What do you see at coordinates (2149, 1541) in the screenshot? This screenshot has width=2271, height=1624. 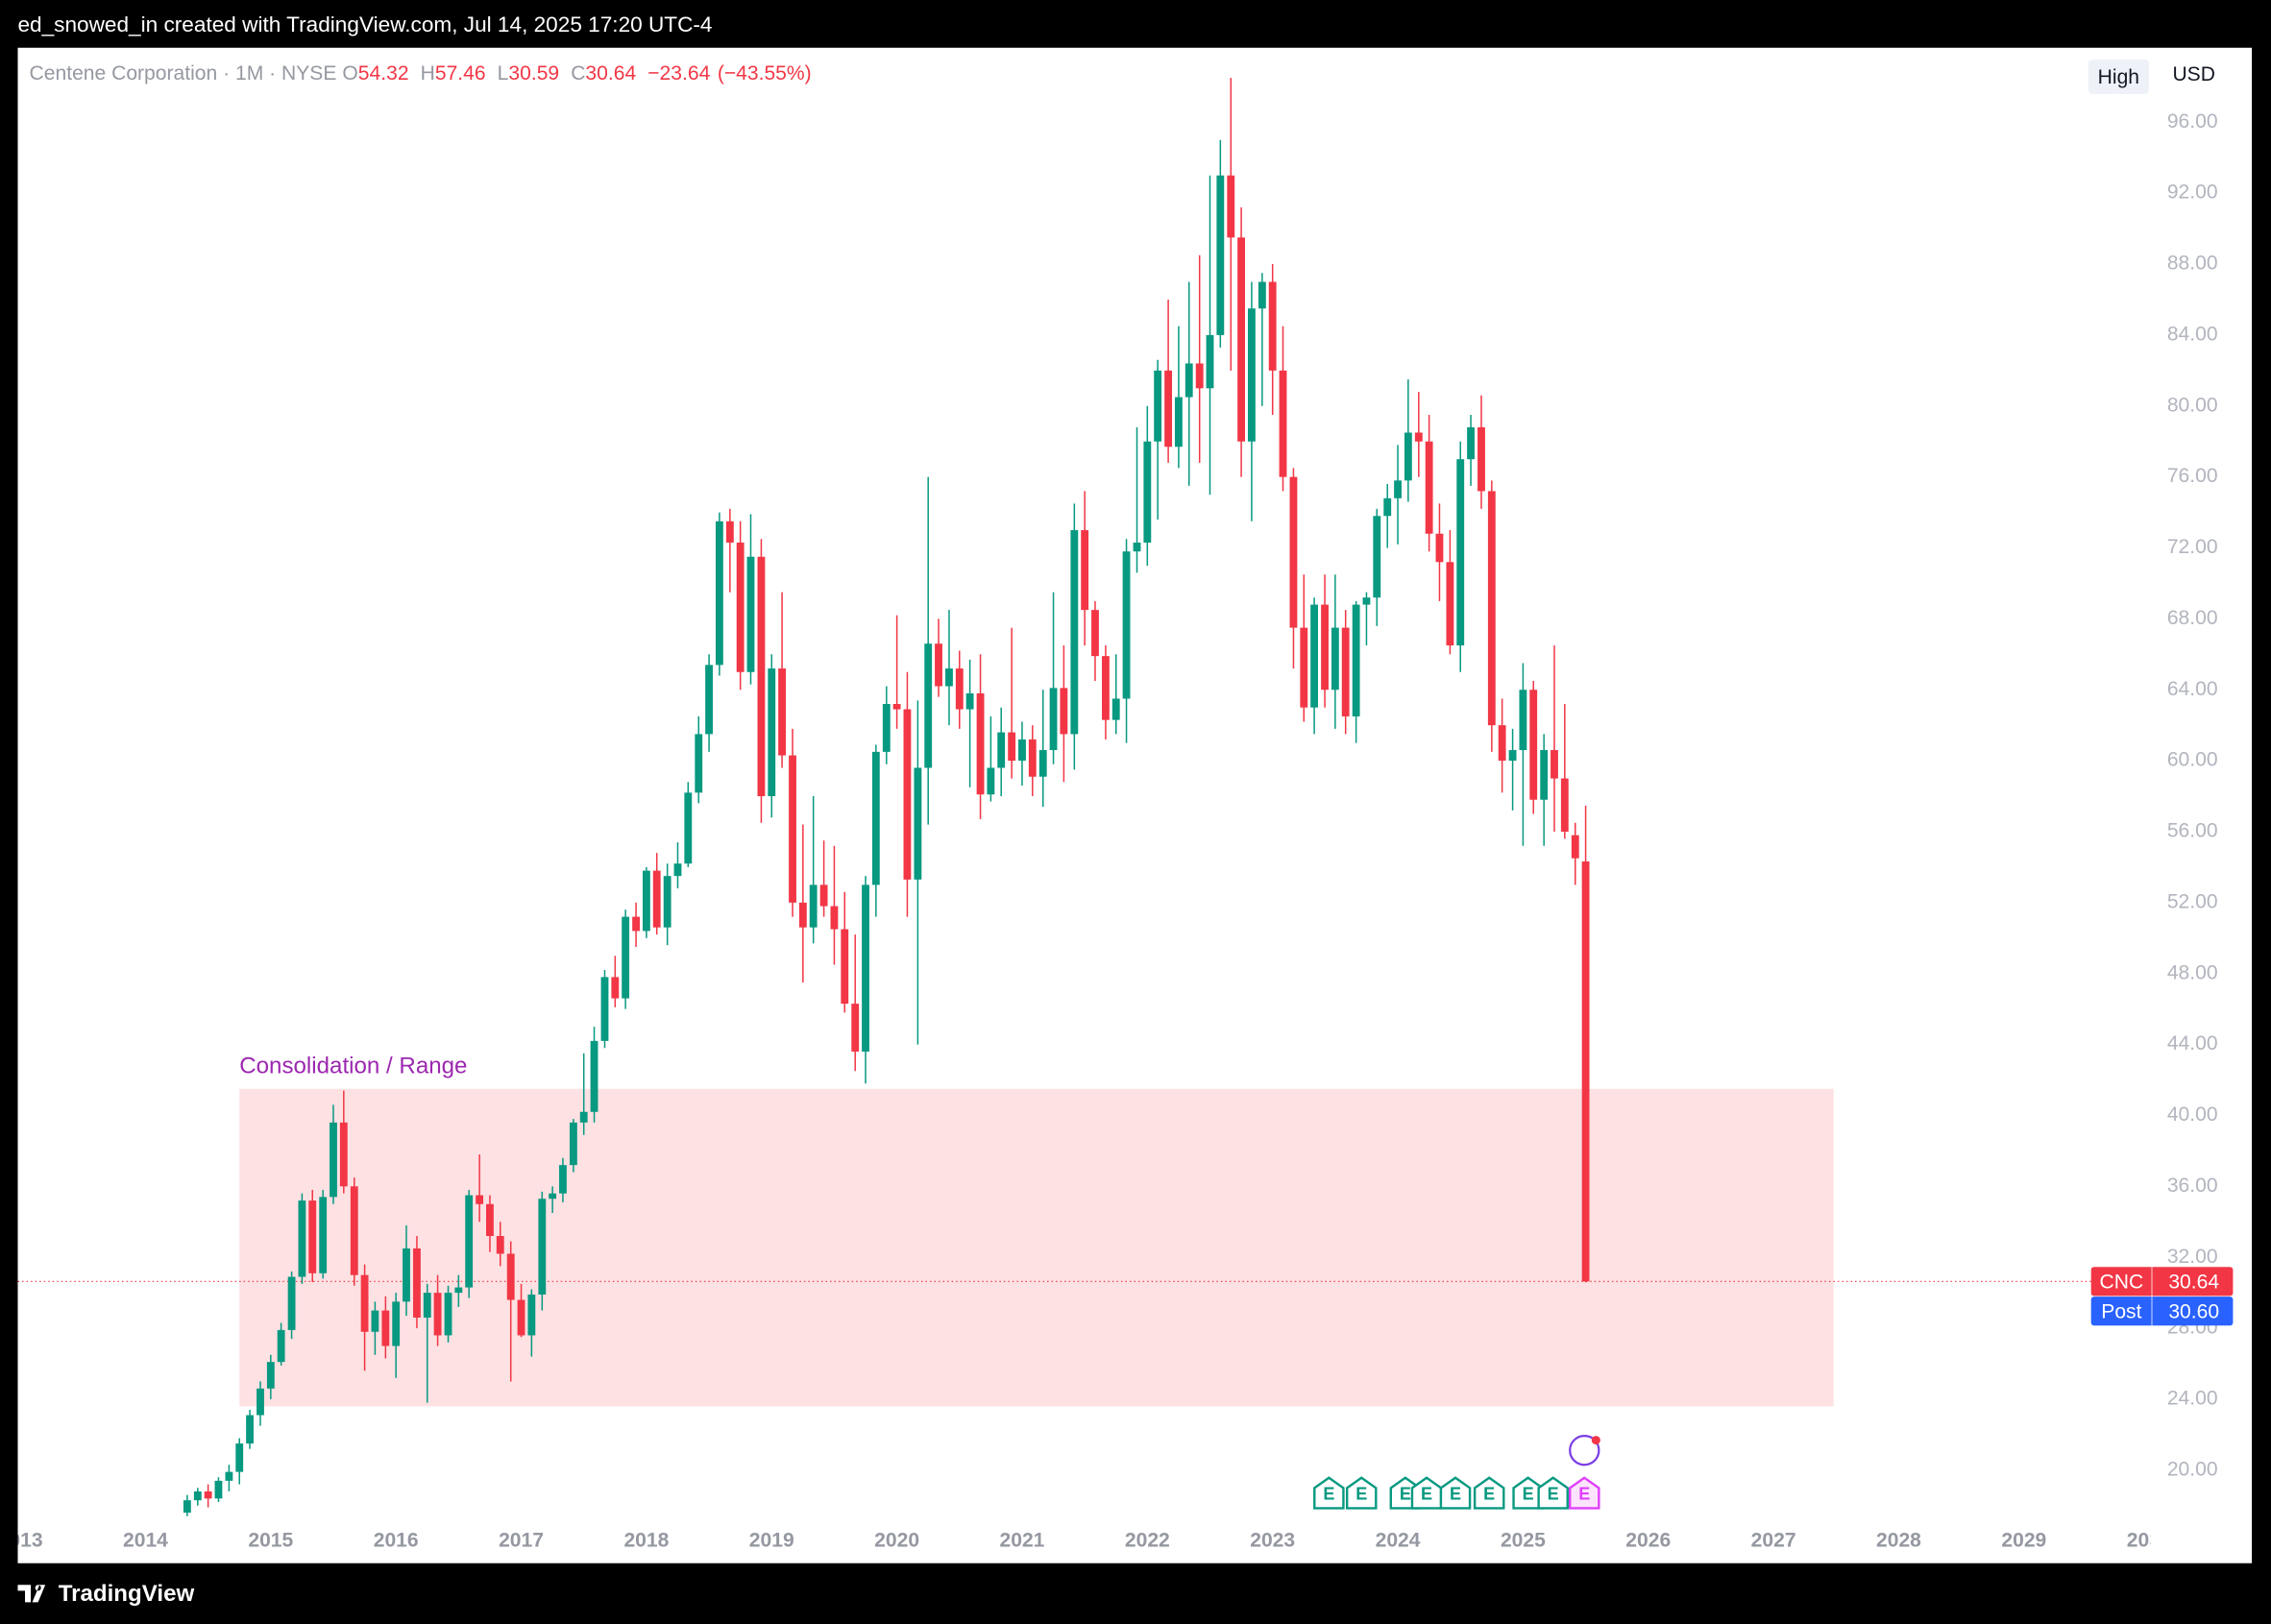 I see `x-tick-label: 2030` at bounding box center [2149, 1541].